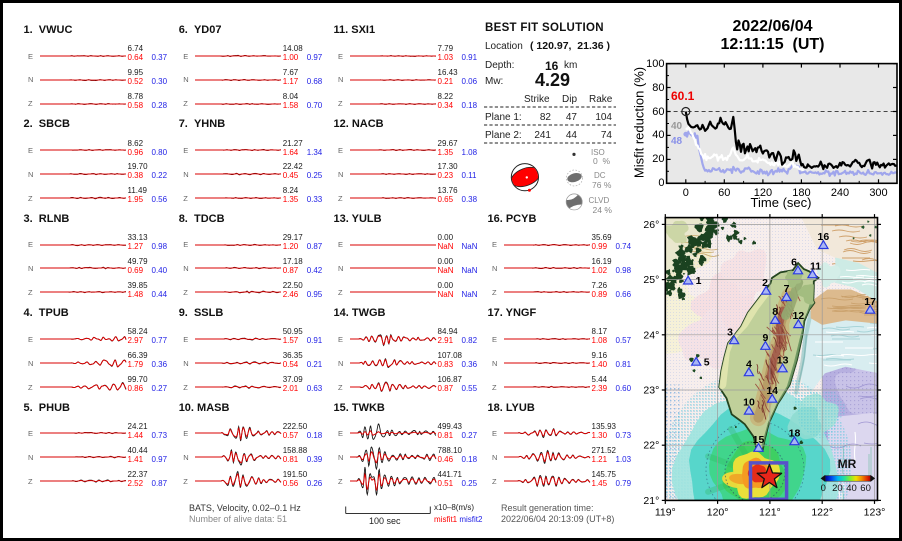  Describe the element at coordinates (651, 280) in the screenshot. I see `svg-text: 25°` at that location.